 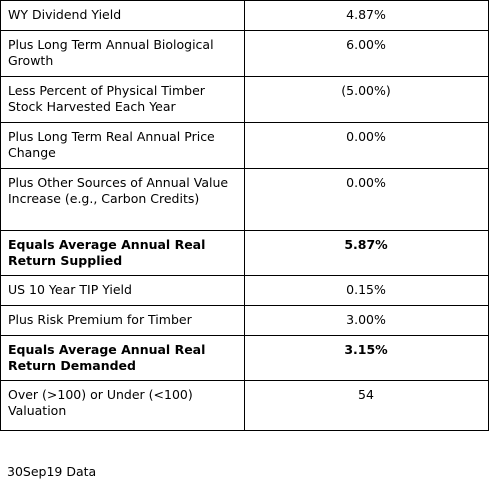 What do you see at coordinates (366, 99) in the screenshot?
I see `row-value: (5.00%)` at bounding box center [366, 99].